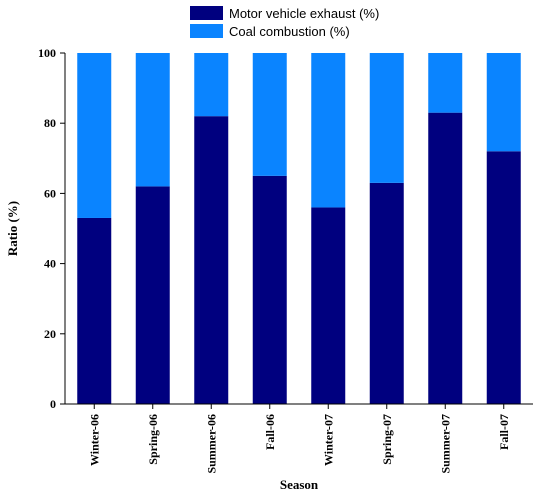  I want to click on x-tick-label-winter-07: Winter-07, so click(328, 440).